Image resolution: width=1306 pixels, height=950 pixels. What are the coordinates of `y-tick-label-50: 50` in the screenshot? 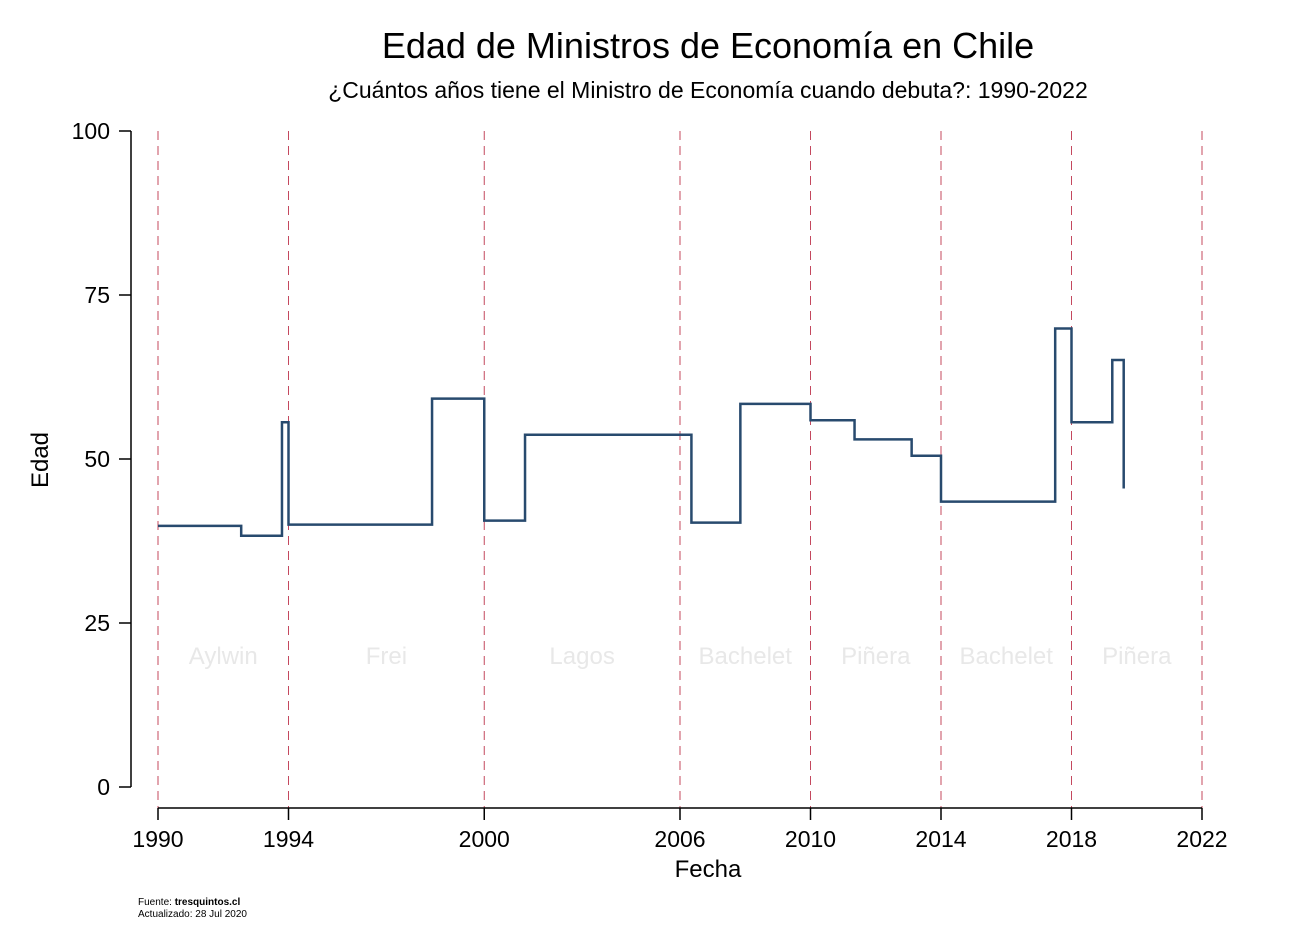 It's located at (97, 459).